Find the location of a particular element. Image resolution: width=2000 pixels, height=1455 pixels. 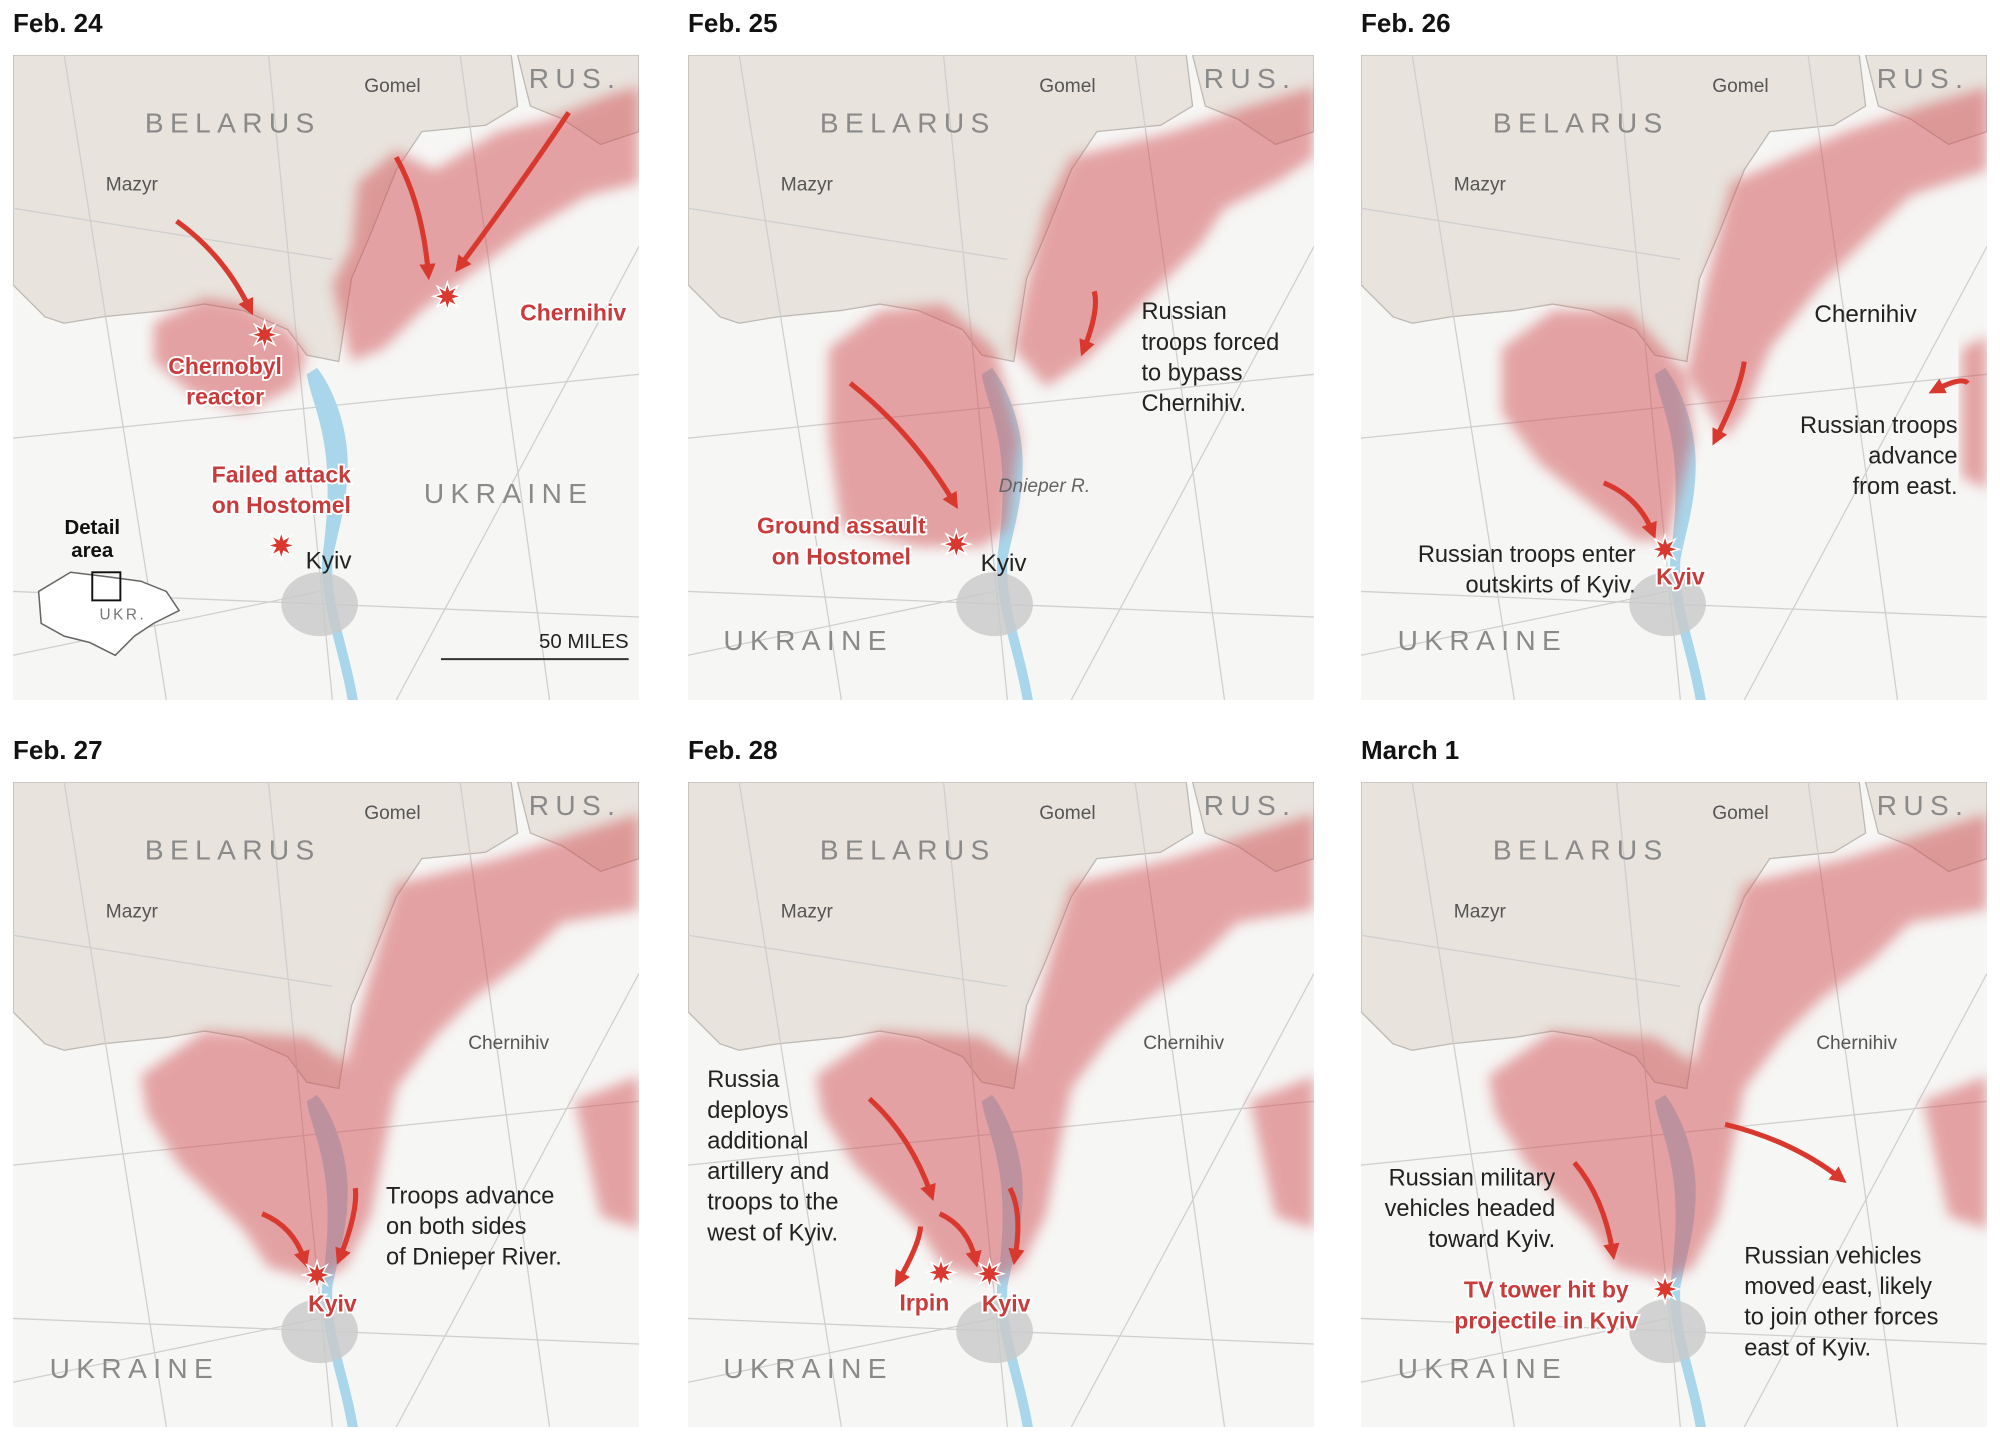

event-label: Irpin is located at coordinates (924, 1302).